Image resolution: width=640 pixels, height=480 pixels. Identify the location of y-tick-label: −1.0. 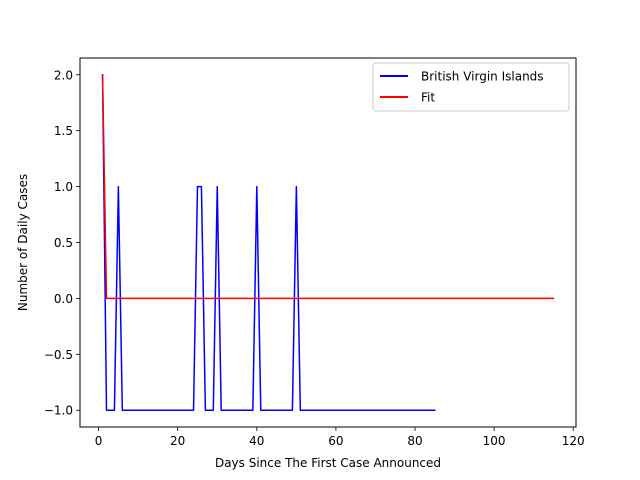
(58, 411).